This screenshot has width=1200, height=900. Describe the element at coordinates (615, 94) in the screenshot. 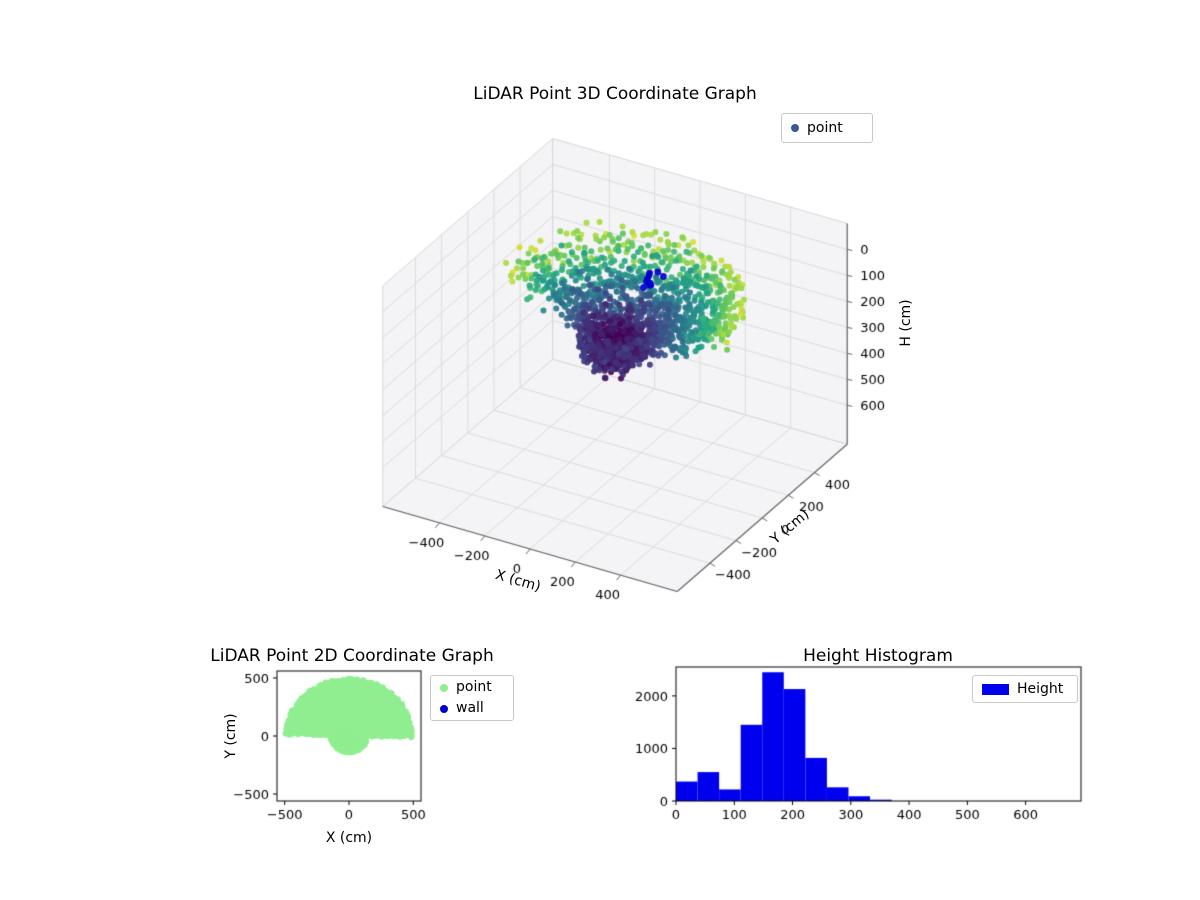

I see `title-3d-plot: LiDAR Point 3D Coordinate Graph` at that location.